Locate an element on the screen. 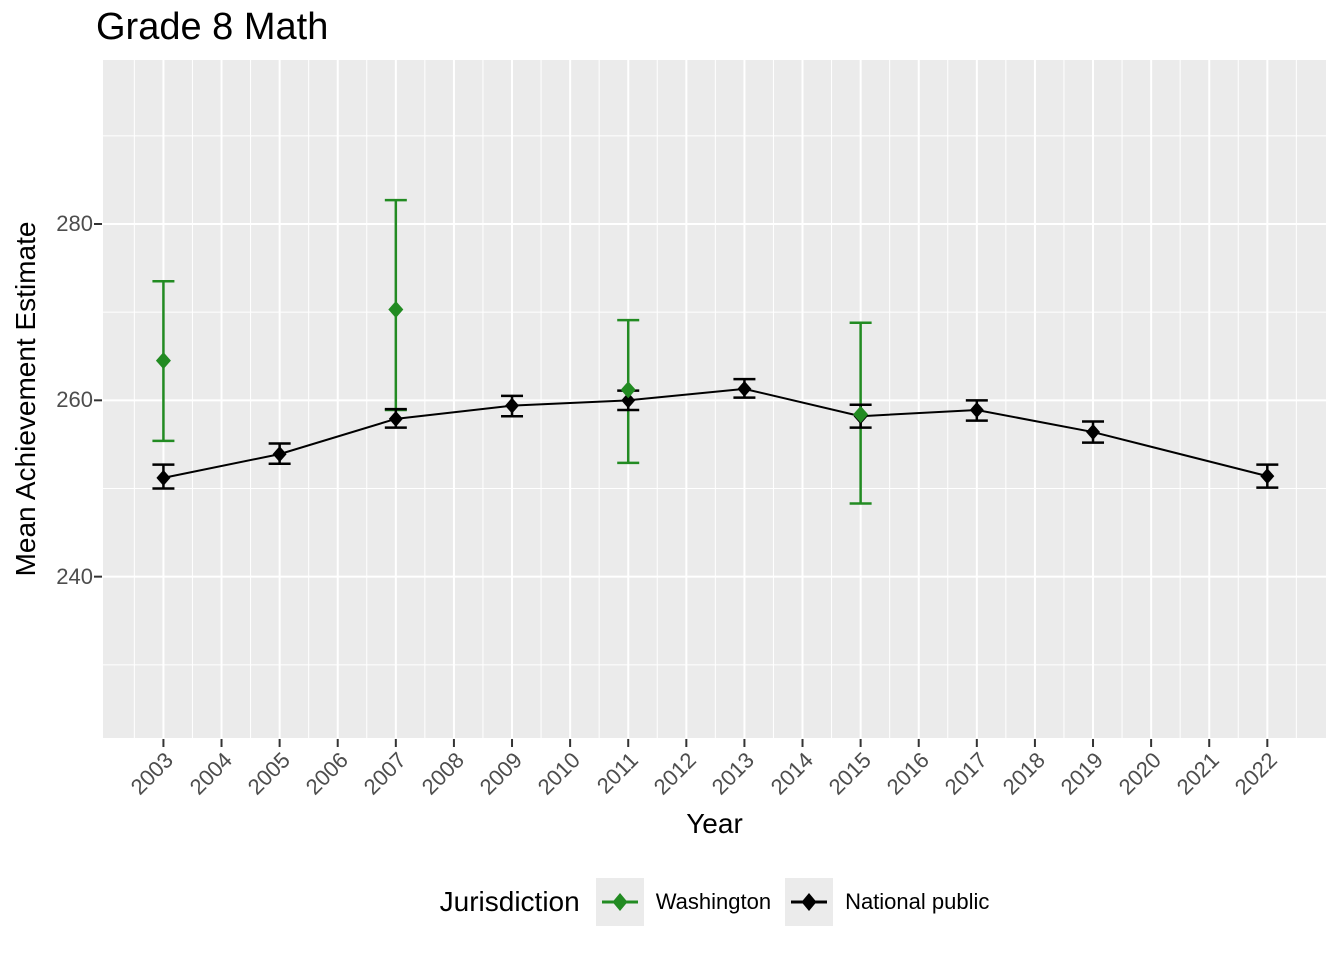 The height and width of the screenshot is (960, 1344). legend-title: Jurisdiction is located at coordinates (509, 901).